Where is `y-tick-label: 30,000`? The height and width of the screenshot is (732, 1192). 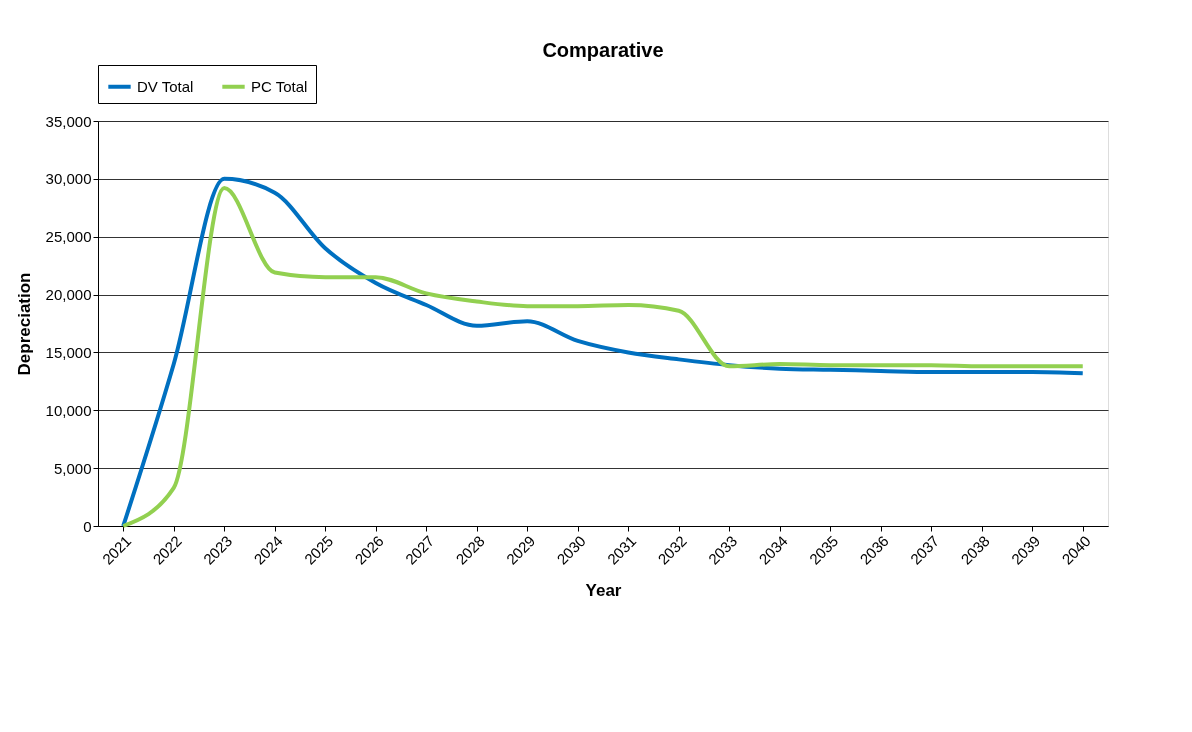
y-tick-label: 30,000 is located at coordinates (68, 179).